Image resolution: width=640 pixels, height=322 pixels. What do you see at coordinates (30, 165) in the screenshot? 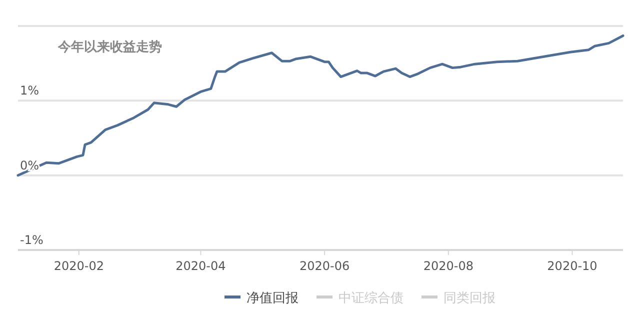
I see `y-tick-label: 0%` at bounding box center [30, 165].